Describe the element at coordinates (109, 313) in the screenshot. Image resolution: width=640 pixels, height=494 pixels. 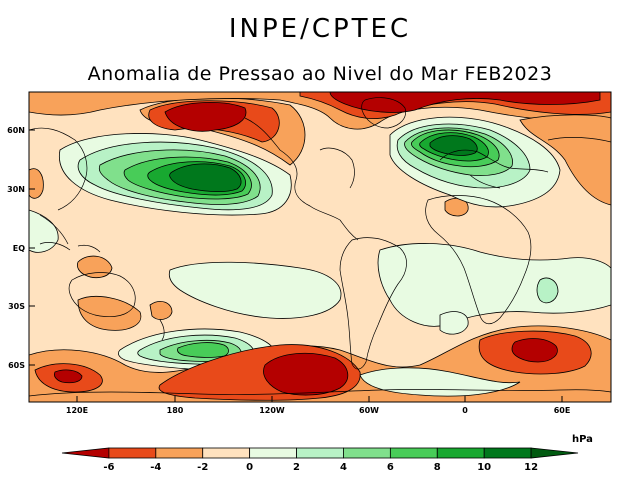
I see `neg2-australia-south` at that location.